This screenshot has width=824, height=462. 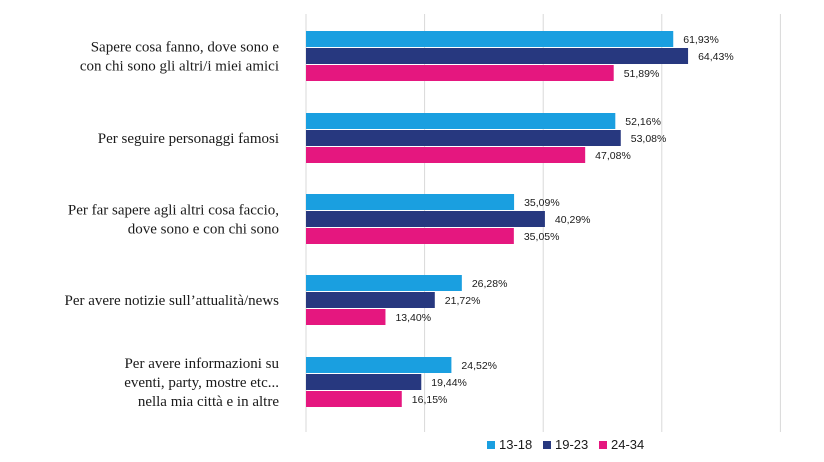 What do you see at coordinates (430, 400) in the screenshot?
I see `data-label: 16,15%` at bounding box center [430, 400].